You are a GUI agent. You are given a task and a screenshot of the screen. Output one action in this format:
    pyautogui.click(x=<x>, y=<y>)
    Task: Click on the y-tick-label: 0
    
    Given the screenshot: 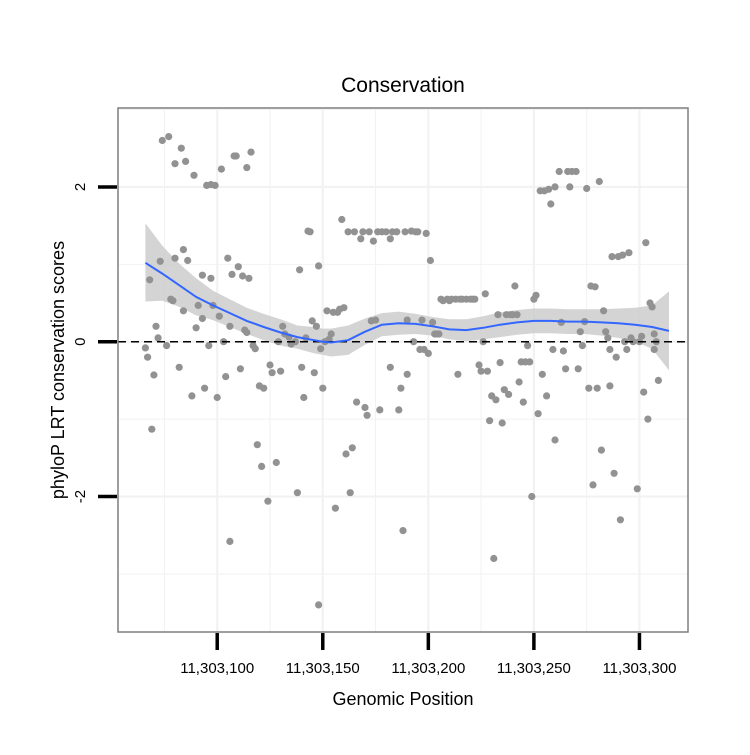 What is the action you would take?
    pyautogui.click(x=80, y=342)
    